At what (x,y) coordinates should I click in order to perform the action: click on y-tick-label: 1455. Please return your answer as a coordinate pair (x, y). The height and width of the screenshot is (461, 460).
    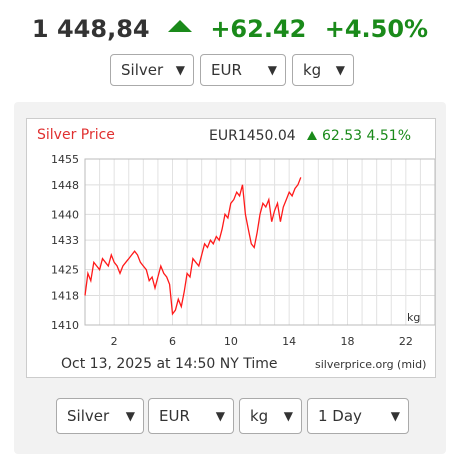
    Looking at the image, I should click on (65, 159).